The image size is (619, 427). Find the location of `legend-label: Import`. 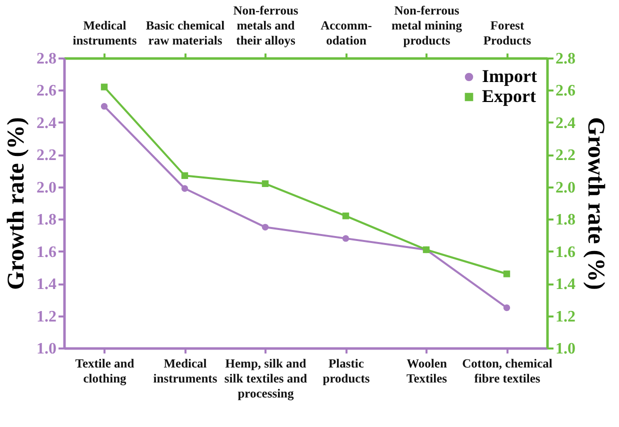

legend-label: Import is located at coordinates (509, 76).